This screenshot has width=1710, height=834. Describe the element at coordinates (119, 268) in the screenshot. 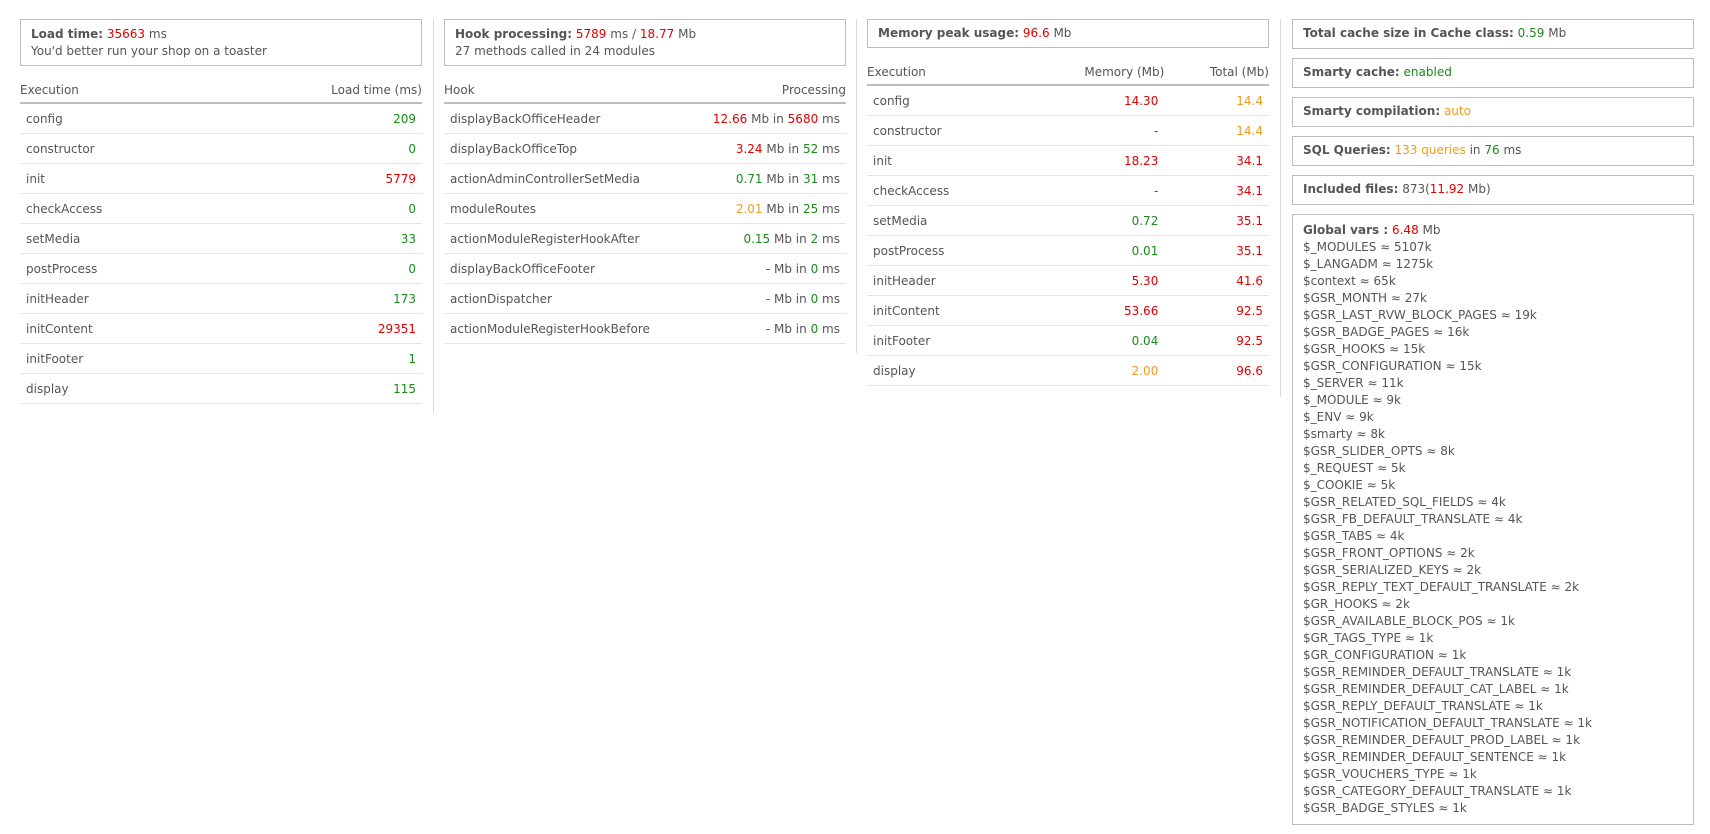

I see `execution-step-name: postProcess` at that location.